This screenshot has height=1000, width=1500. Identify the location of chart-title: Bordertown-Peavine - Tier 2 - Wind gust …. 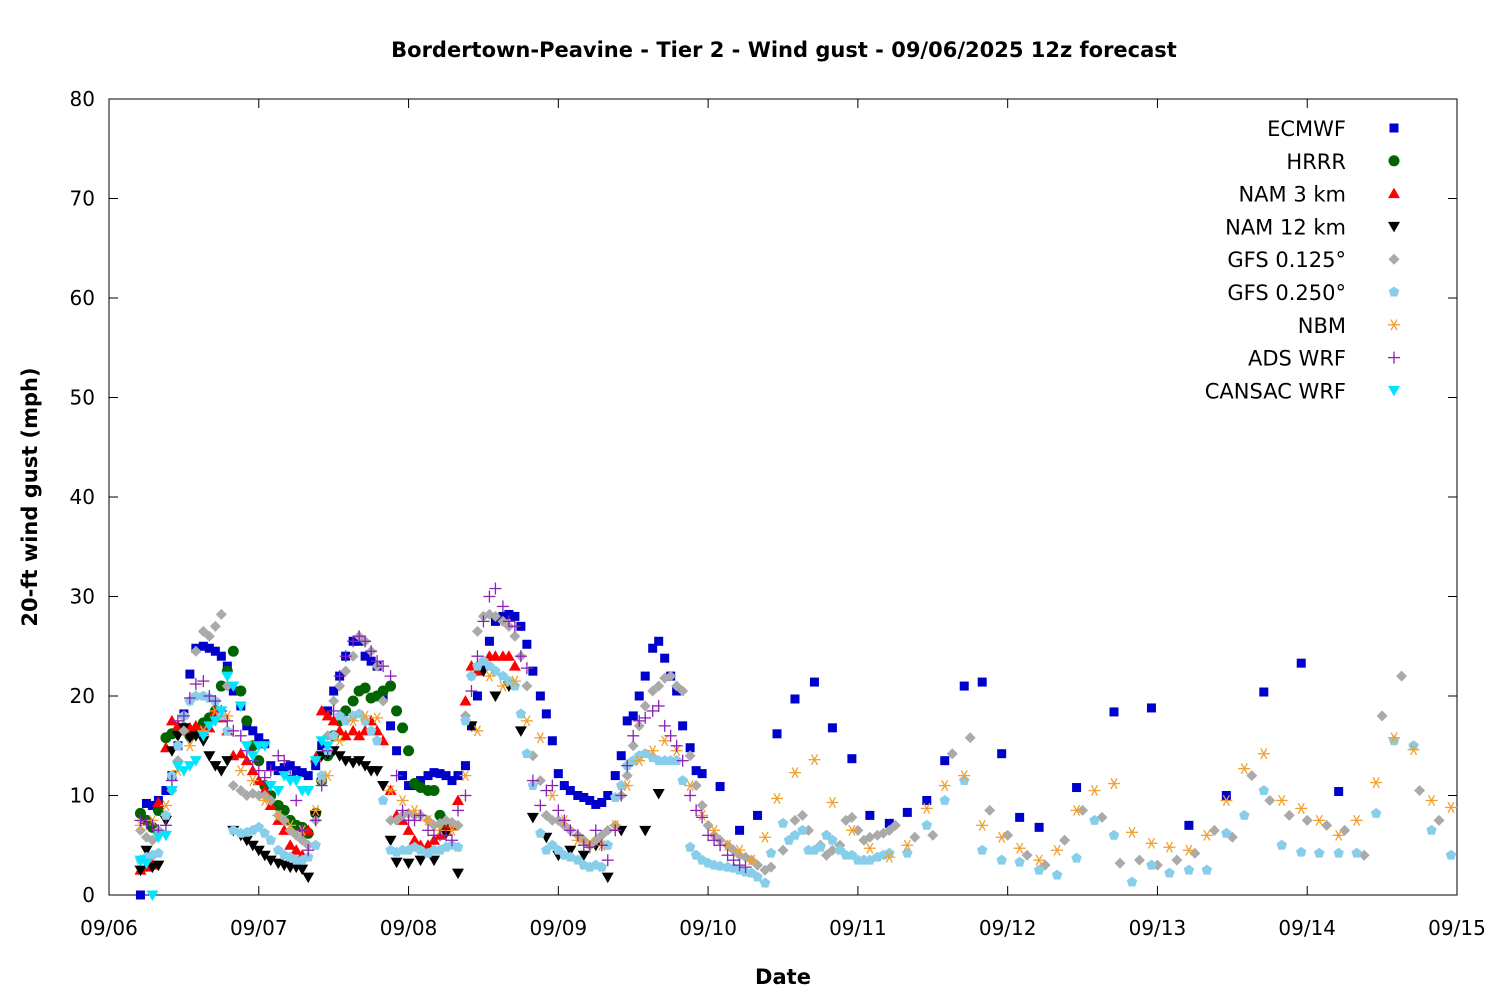
(784, 50).